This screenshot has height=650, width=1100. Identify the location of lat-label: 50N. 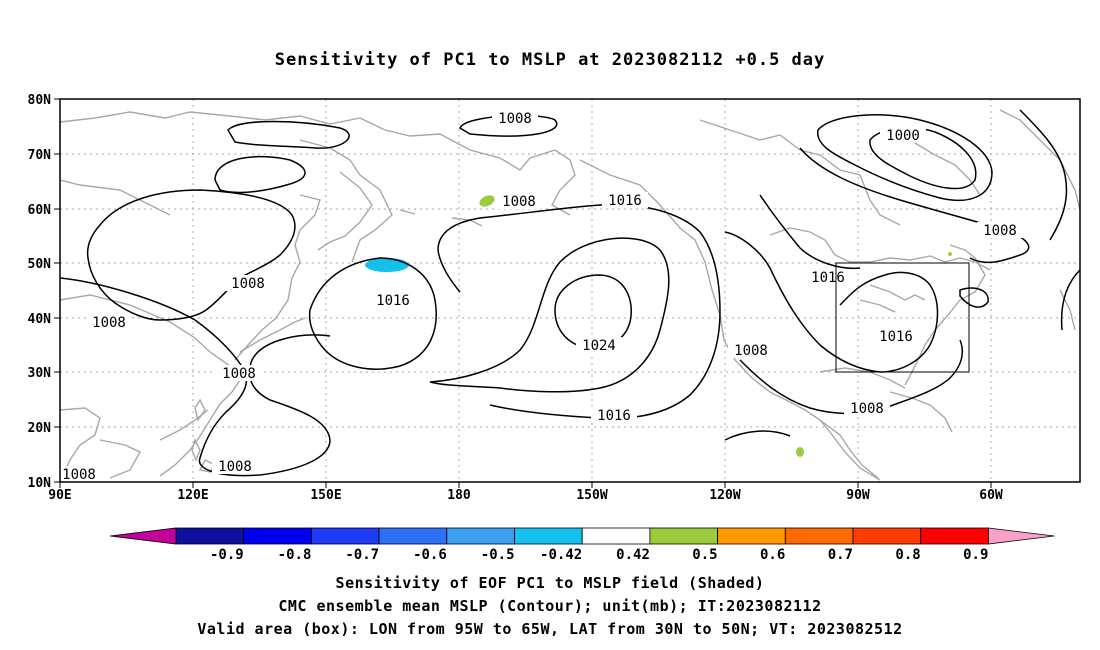
(40, 264).